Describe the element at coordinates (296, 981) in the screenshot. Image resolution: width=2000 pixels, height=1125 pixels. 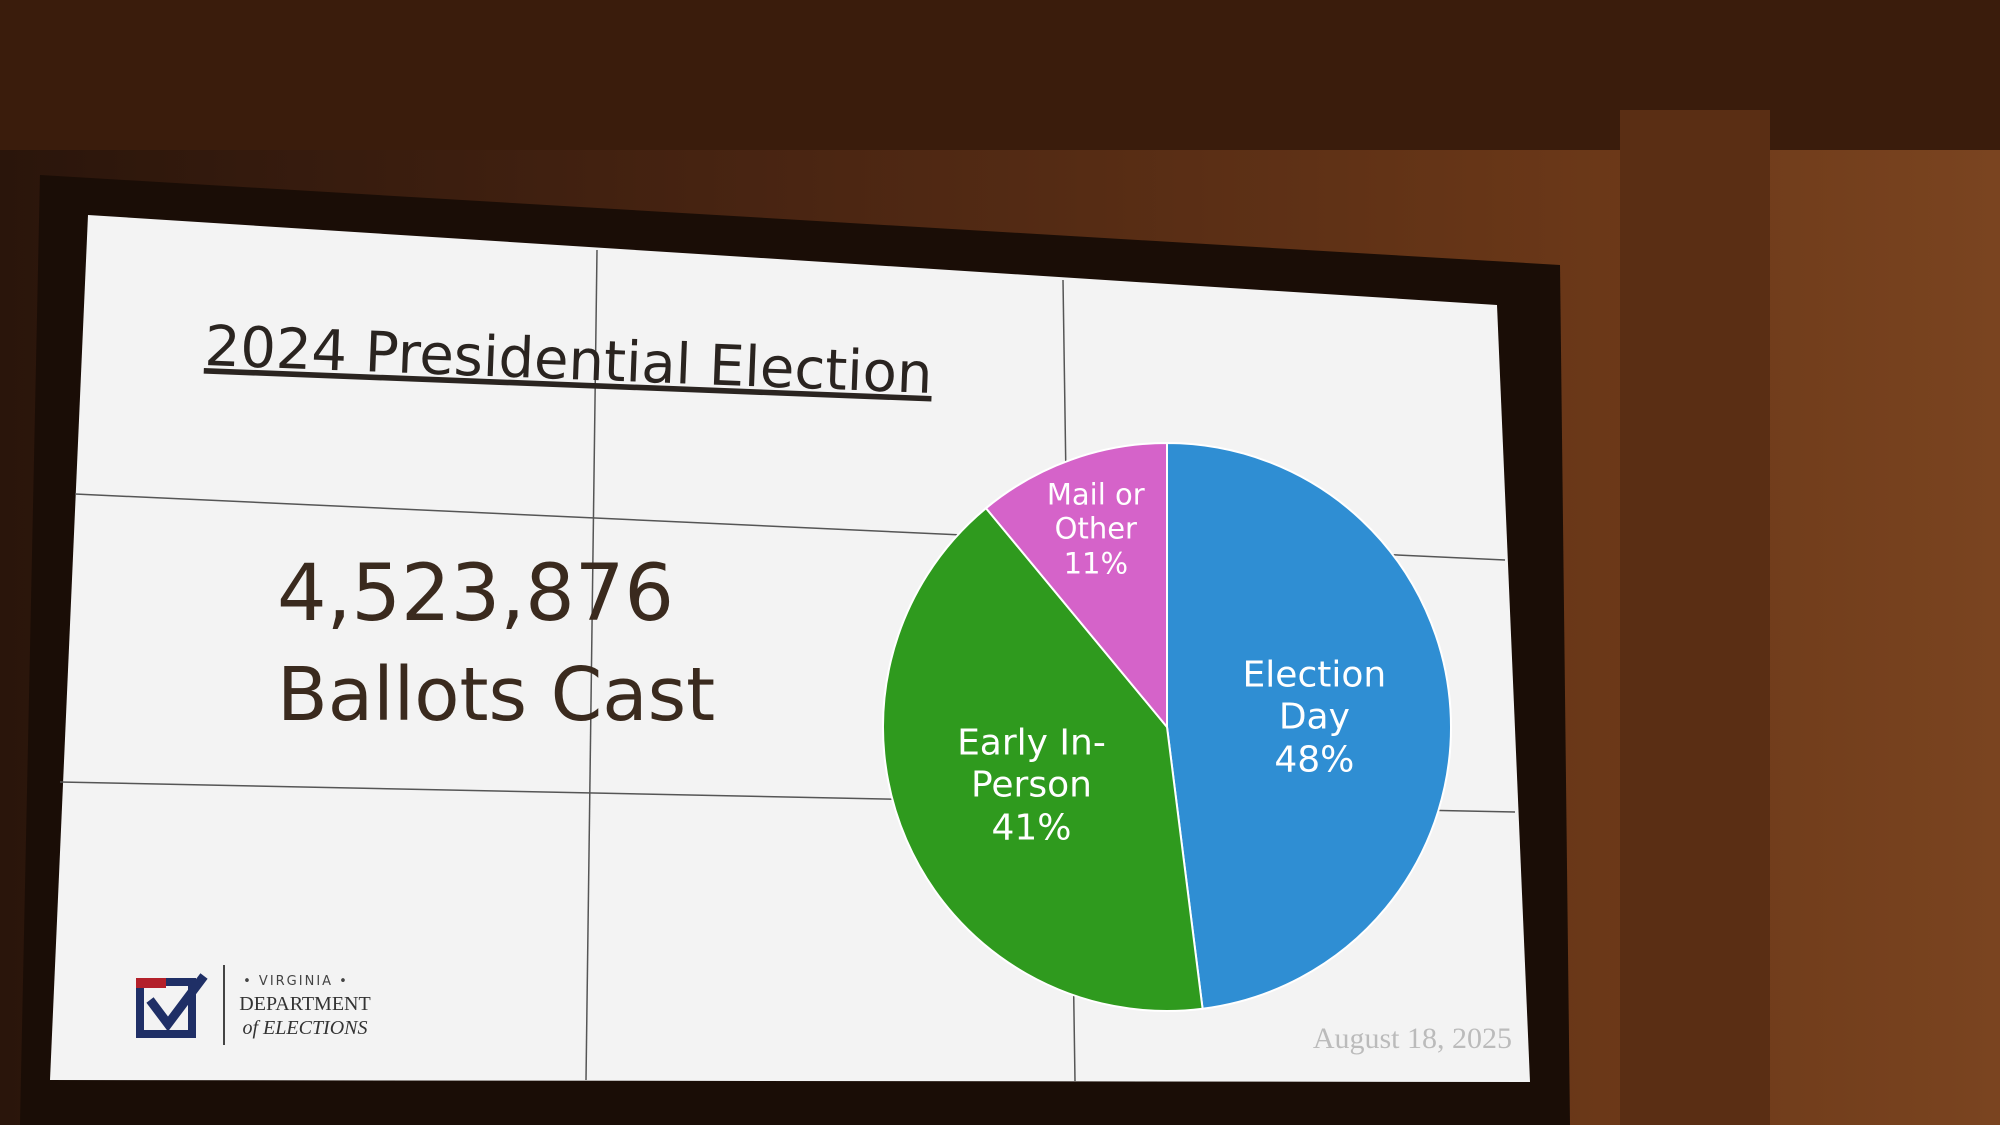
I see `logo-state: • VIRGINIA •` at that location.